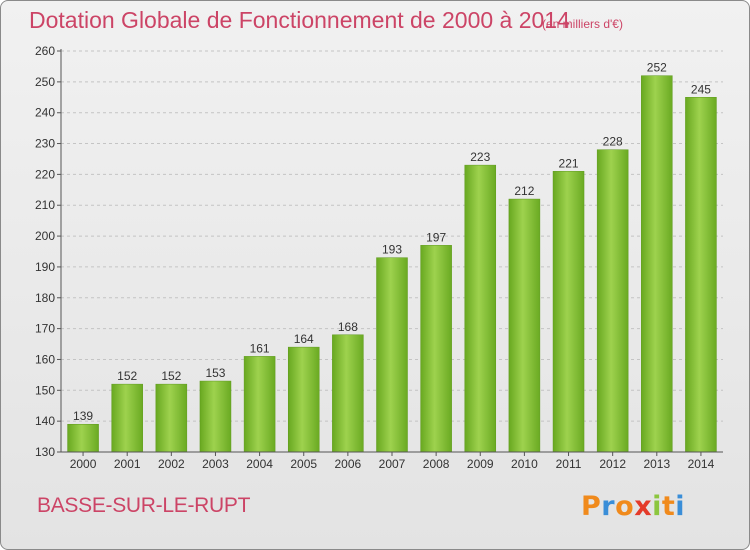  Describe the element at coordinates (45, 174) in the screenshot. I see `y-tick-label: 220` at that location.